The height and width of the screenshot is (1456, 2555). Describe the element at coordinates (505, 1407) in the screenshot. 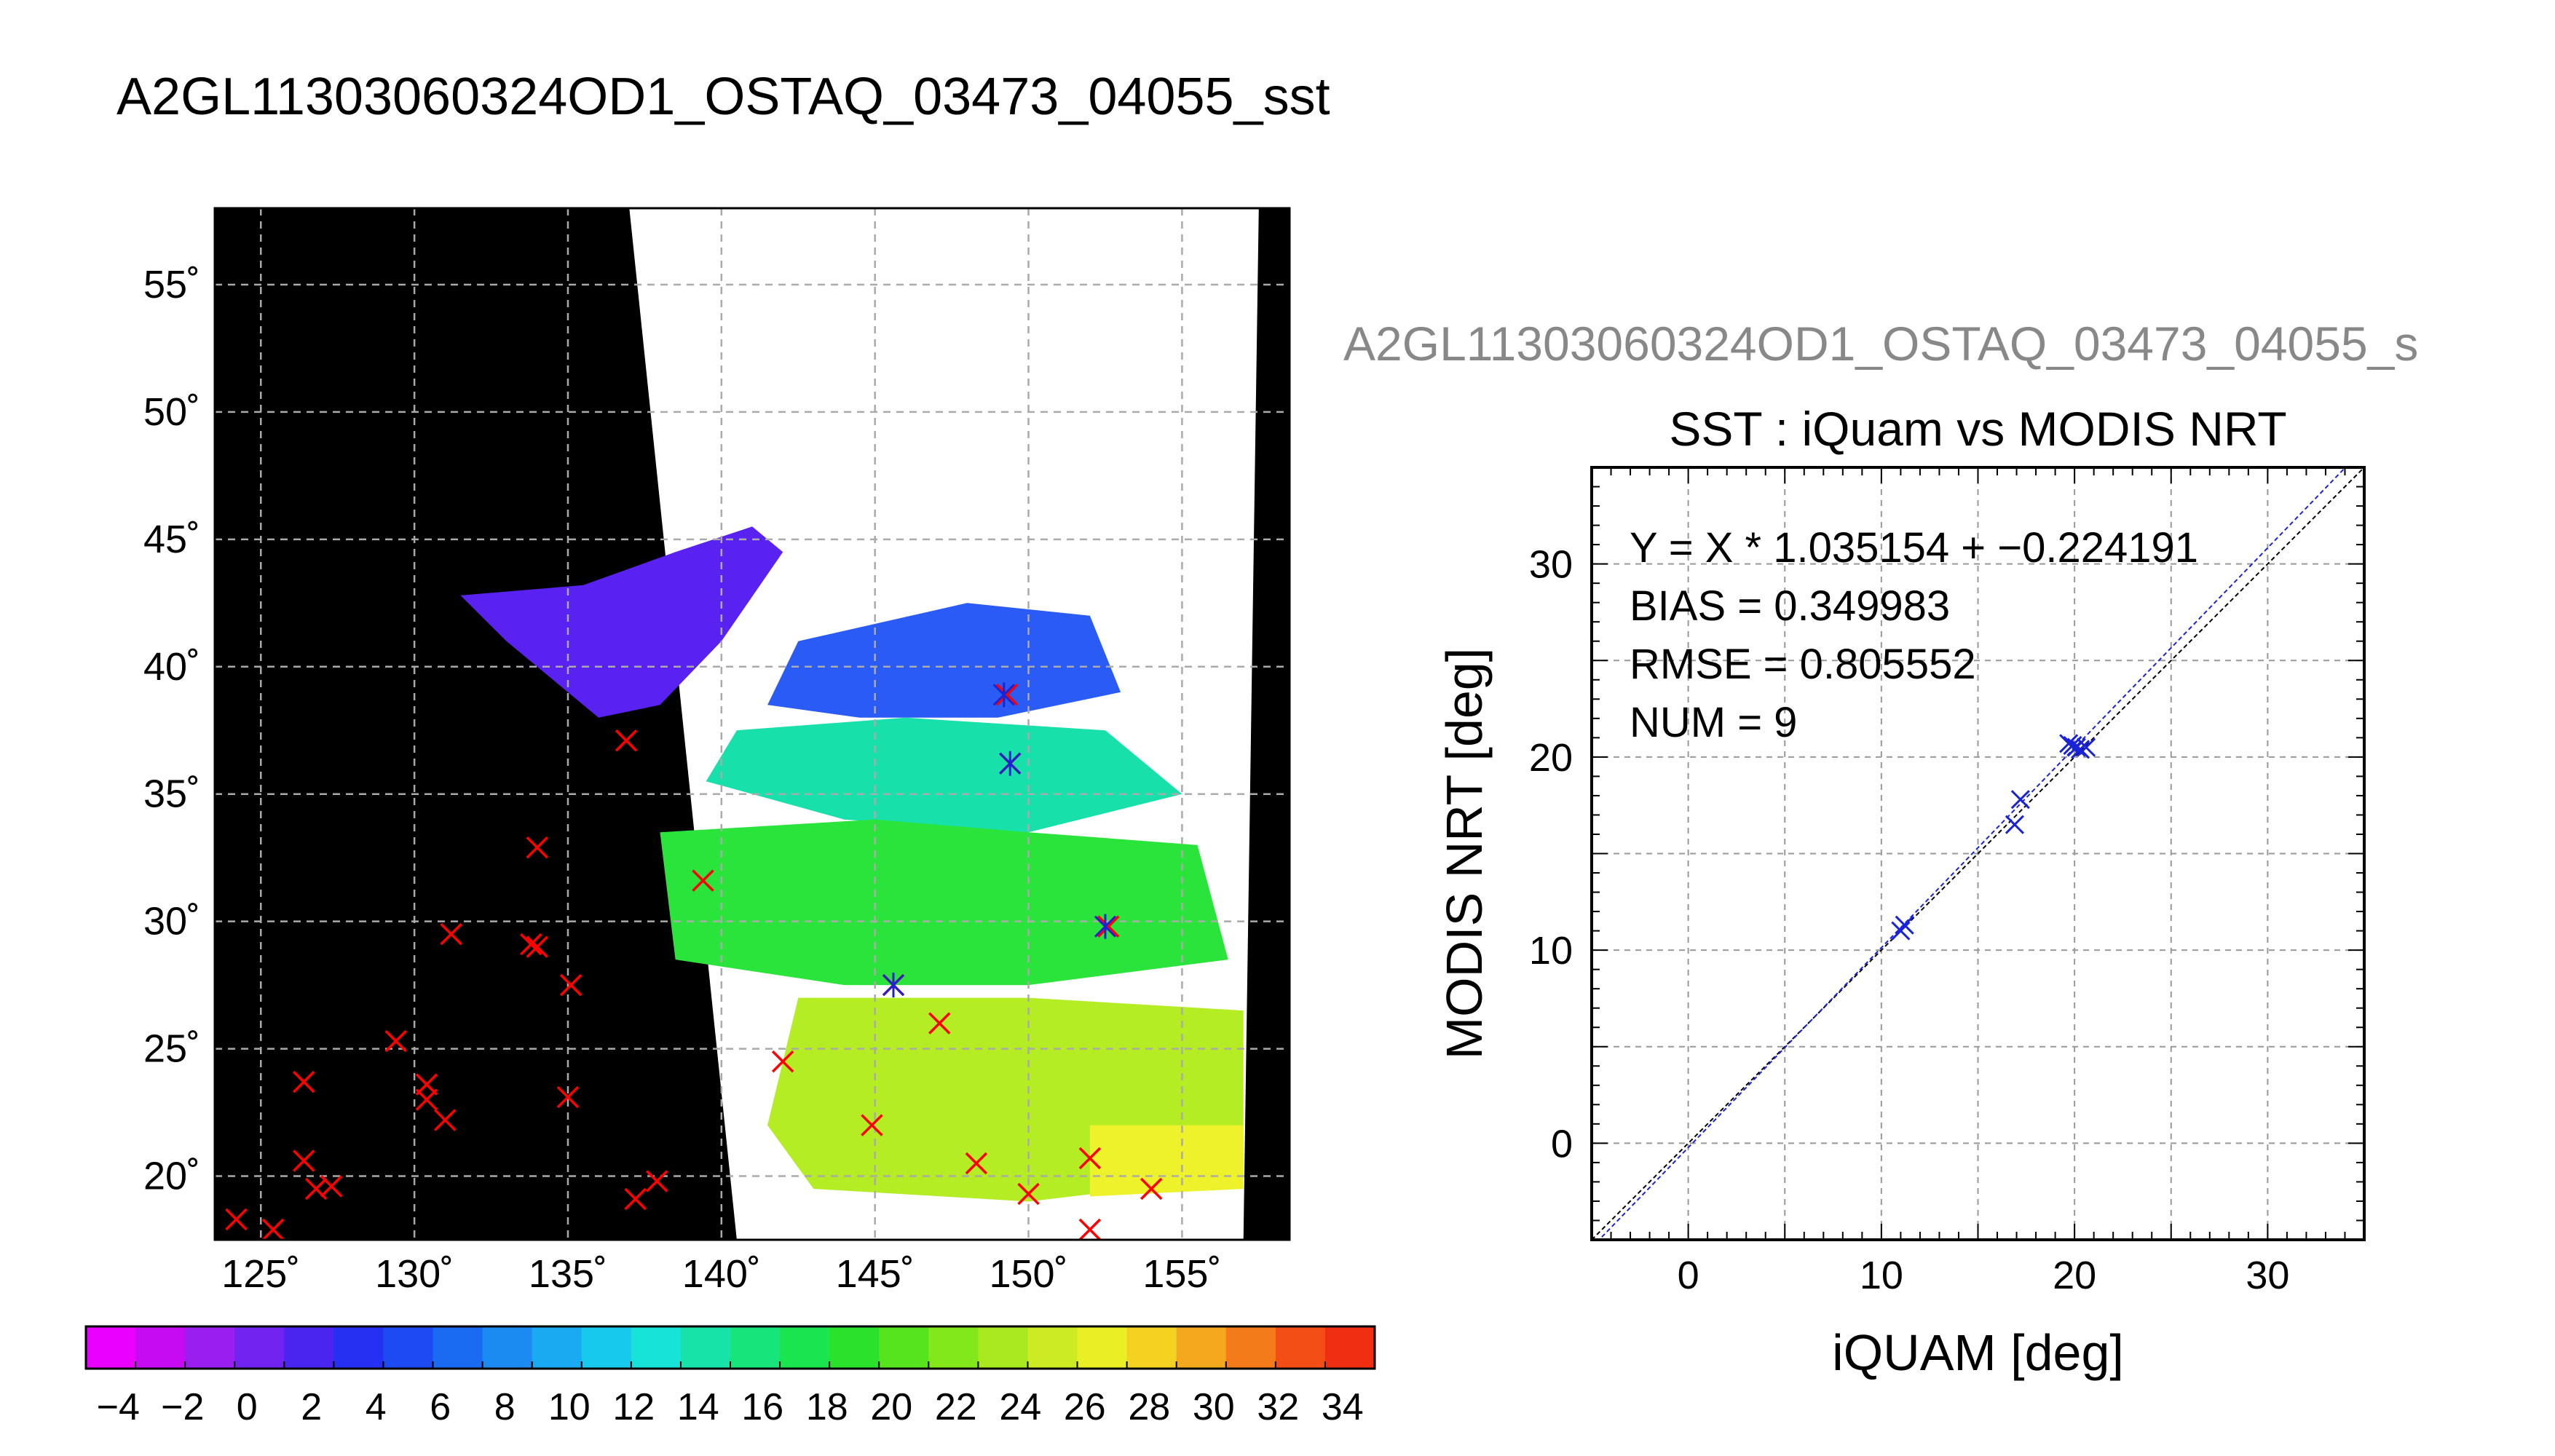

I see `colorbar-tick-label: 8` at that location.